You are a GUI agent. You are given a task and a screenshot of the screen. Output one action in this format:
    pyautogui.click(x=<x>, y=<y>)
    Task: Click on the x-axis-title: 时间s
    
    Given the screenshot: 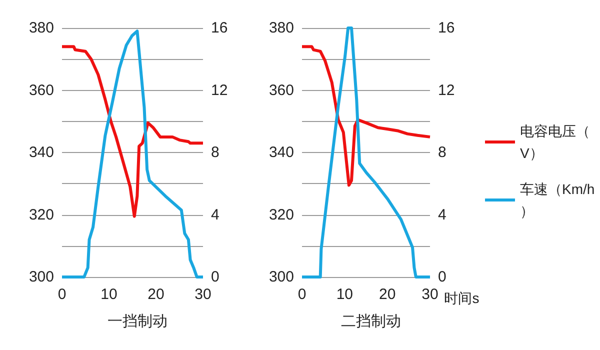 What is the action you would take?
    pyautogui.click(x=462, y=298)
    